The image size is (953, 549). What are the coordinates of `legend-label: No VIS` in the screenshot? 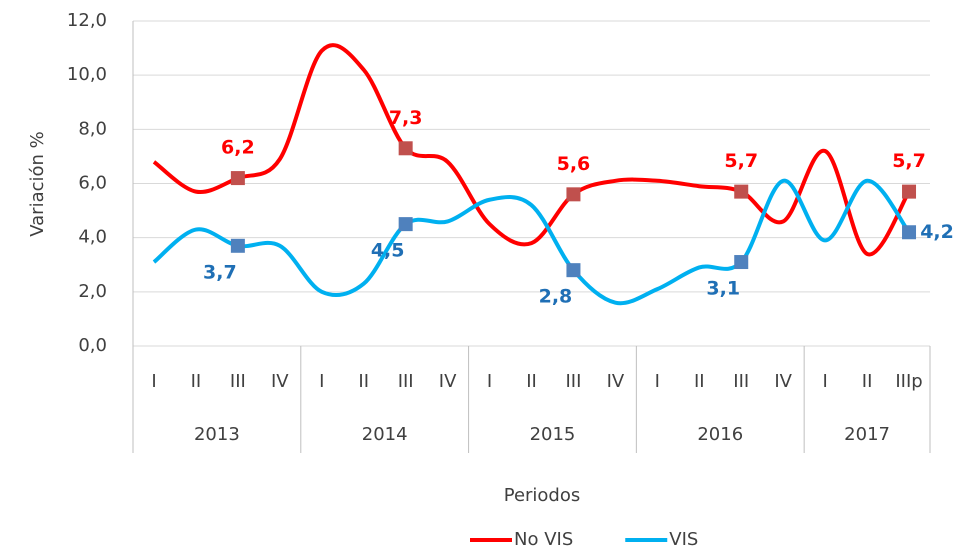 It's located at (543, 539).